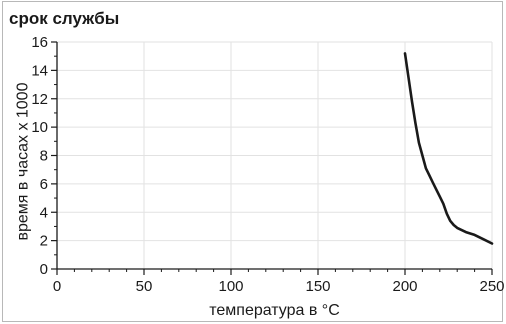 This screenshot has height=324, width=506. Describe the element at coordinates (404, 286) in the screenshot. I see `x-tick-label: 200` at that location.